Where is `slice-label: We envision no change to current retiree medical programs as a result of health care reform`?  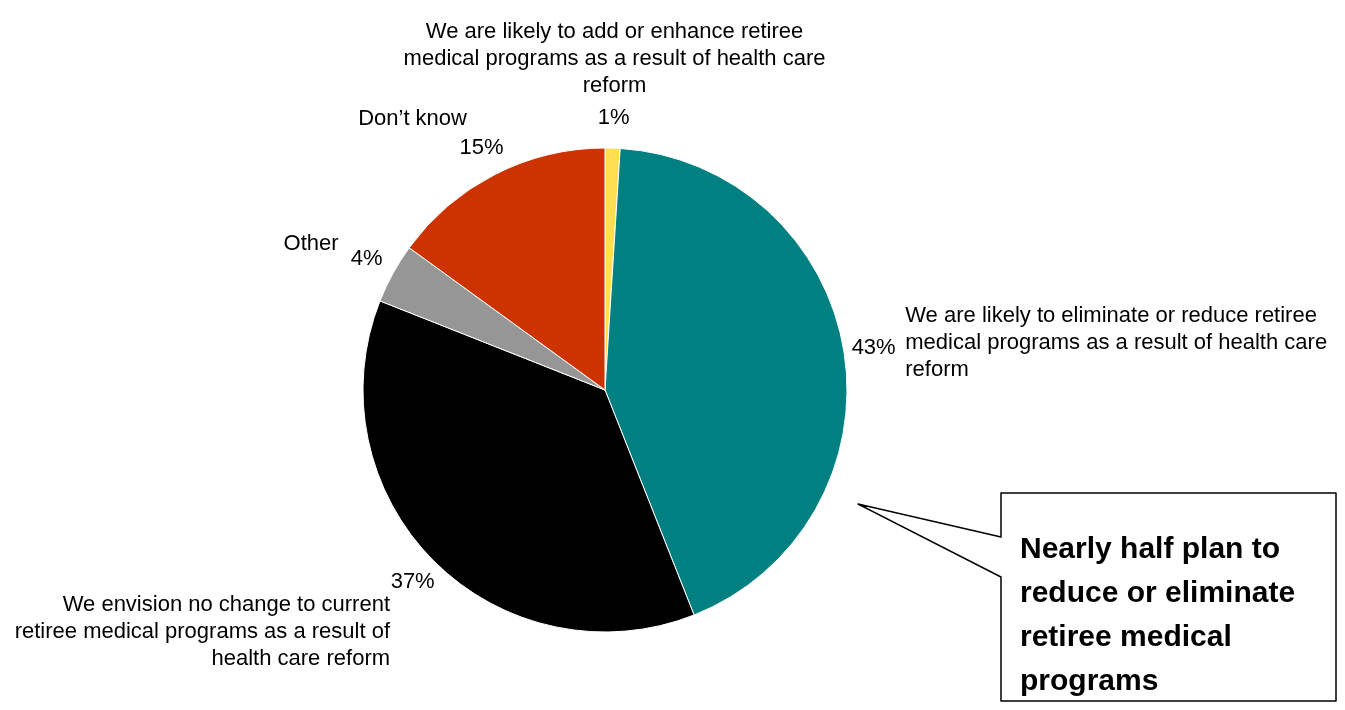 slice-label: We envision no change to current retiree medical programs as a result of health care reform is located at coordinates (202, 631).